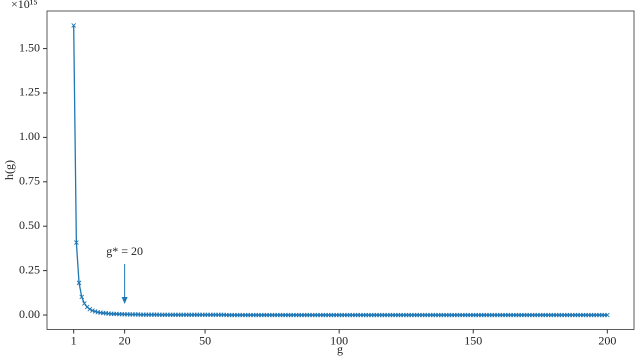 The height and width of the screenshot is (358, 640). What do you see at coordinates (29, 92) in the screenshot?
I see `y-tick-label: 1.25` at bounding box center [29, 92].